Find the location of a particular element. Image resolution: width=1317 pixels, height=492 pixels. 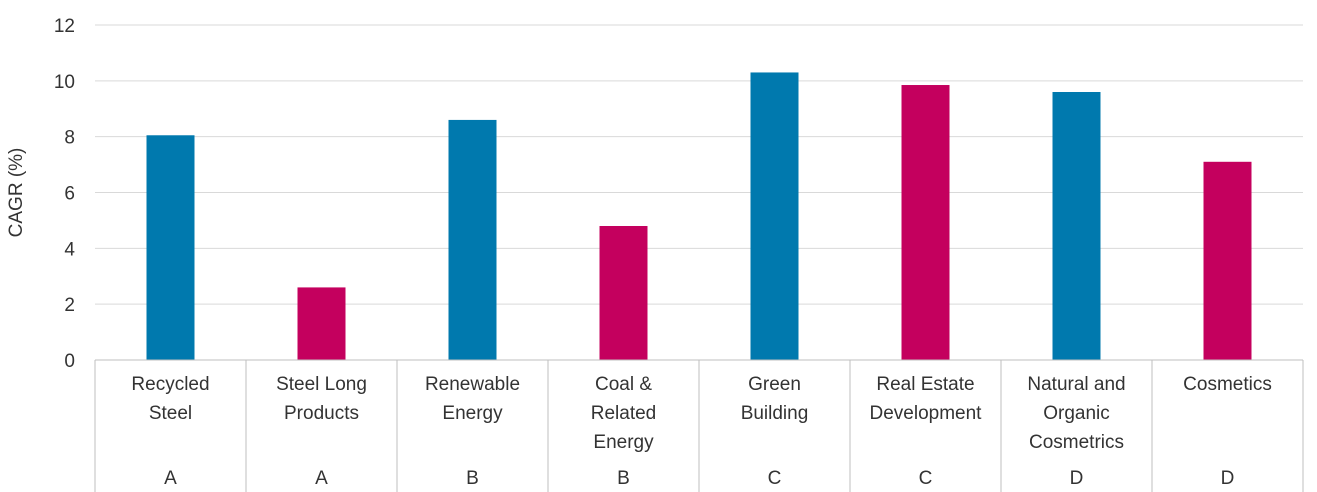

x-category-label: Renewable is located at coordinates (472, 384).